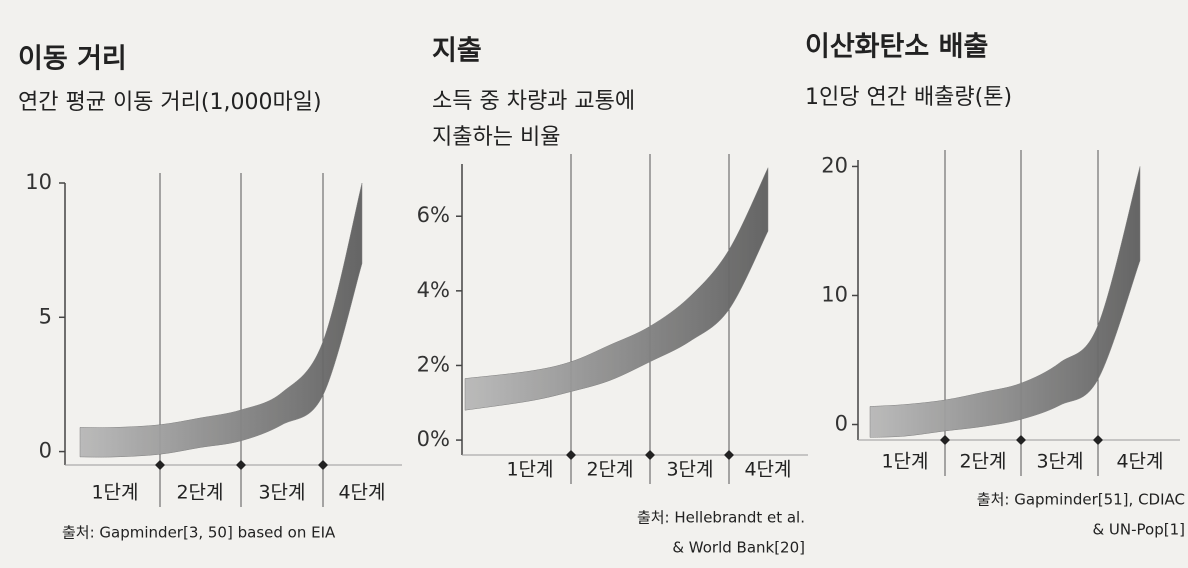 Image resolution: width=1188 pixels, height=568 pixels. I want to click on y-tick-label: 5, so click(45, 316).